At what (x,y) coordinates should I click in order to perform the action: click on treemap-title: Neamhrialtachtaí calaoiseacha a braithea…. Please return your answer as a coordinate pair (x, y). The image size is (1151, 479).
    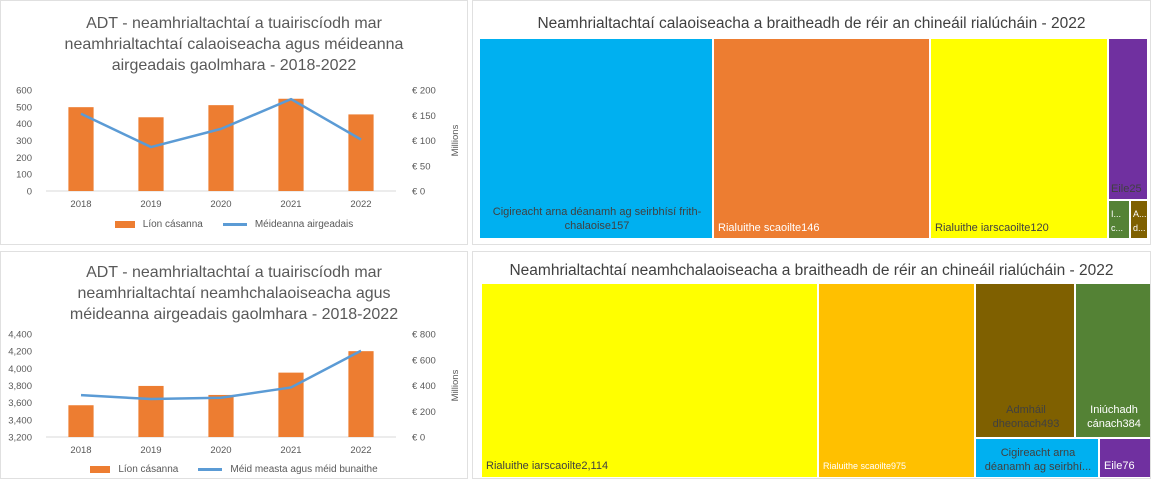
    Looking at the image, I should click on (811, 23).